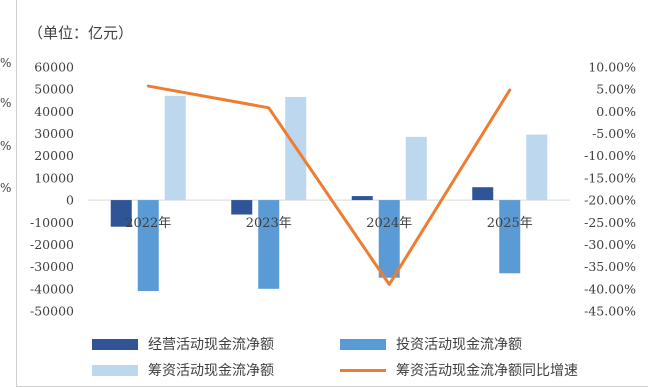 The height and width of the screenshot is (387, 648). I want to click on y-left-tick-label: -20000, so click(52, 244).